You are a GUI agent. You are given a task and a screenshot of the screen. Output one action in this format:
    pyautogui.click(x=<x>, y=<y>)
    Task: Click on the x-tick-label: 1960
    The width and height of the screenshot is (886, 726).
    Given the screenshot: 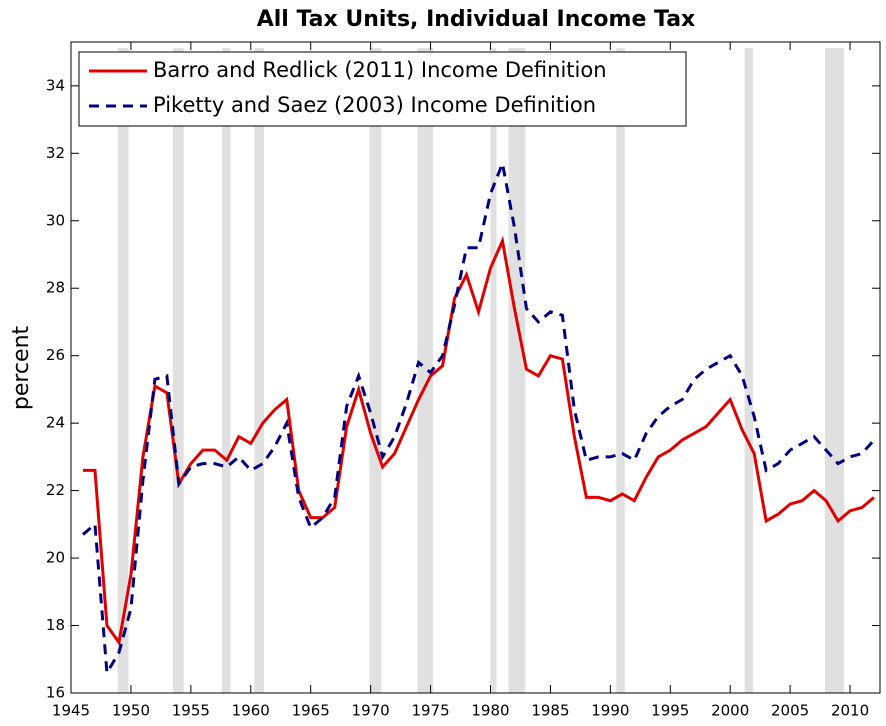 What is the action you would take?
    pyautogui.click(x=251, y=711)
    